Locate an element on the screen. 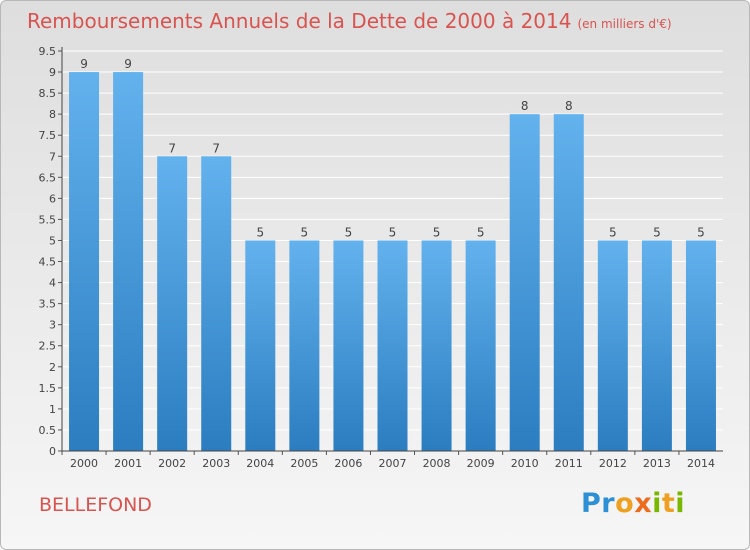  x-tick-label: 2003 is located at coordinates (216, 463).